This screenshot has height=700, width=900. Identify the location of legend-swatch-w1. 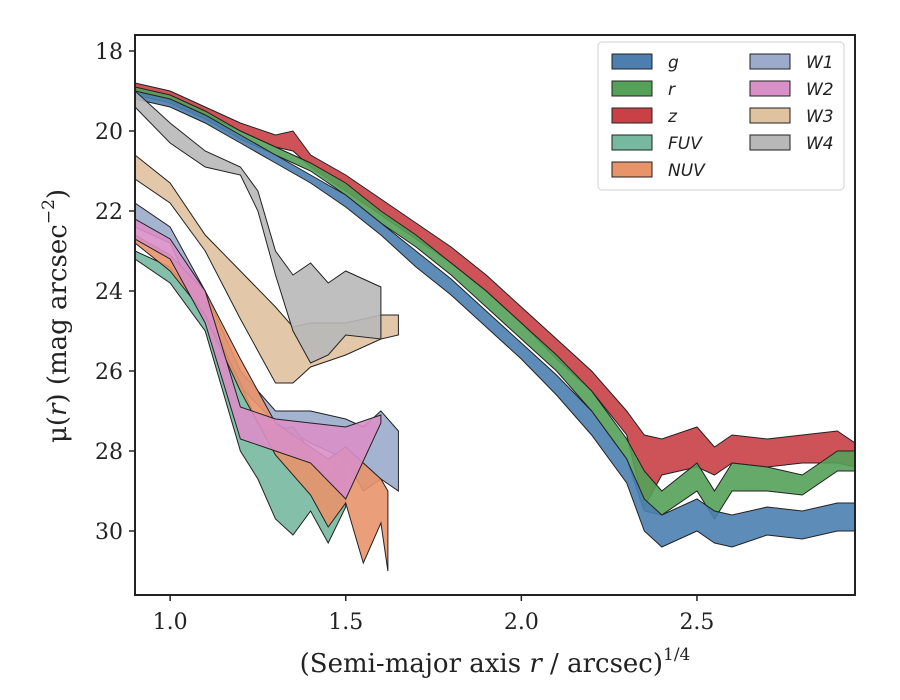
(770, 61).